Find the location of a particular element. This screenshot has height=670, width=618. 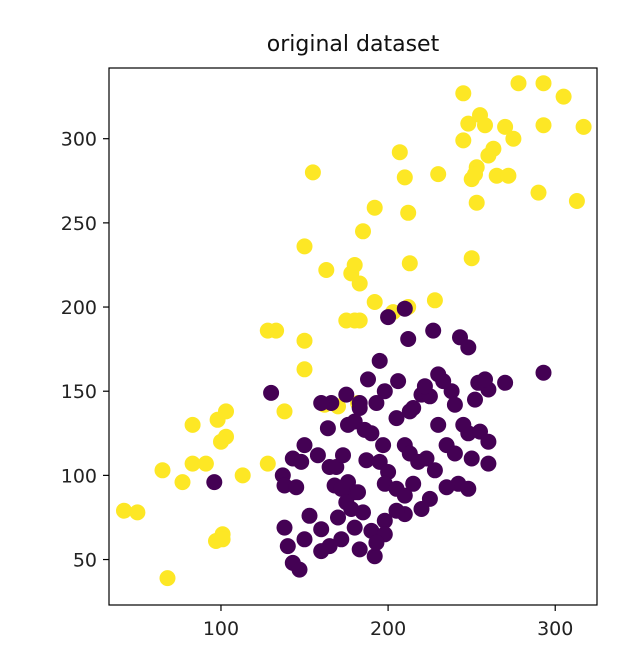

y-tick-label: 200 is located at coordinates (79, 308).